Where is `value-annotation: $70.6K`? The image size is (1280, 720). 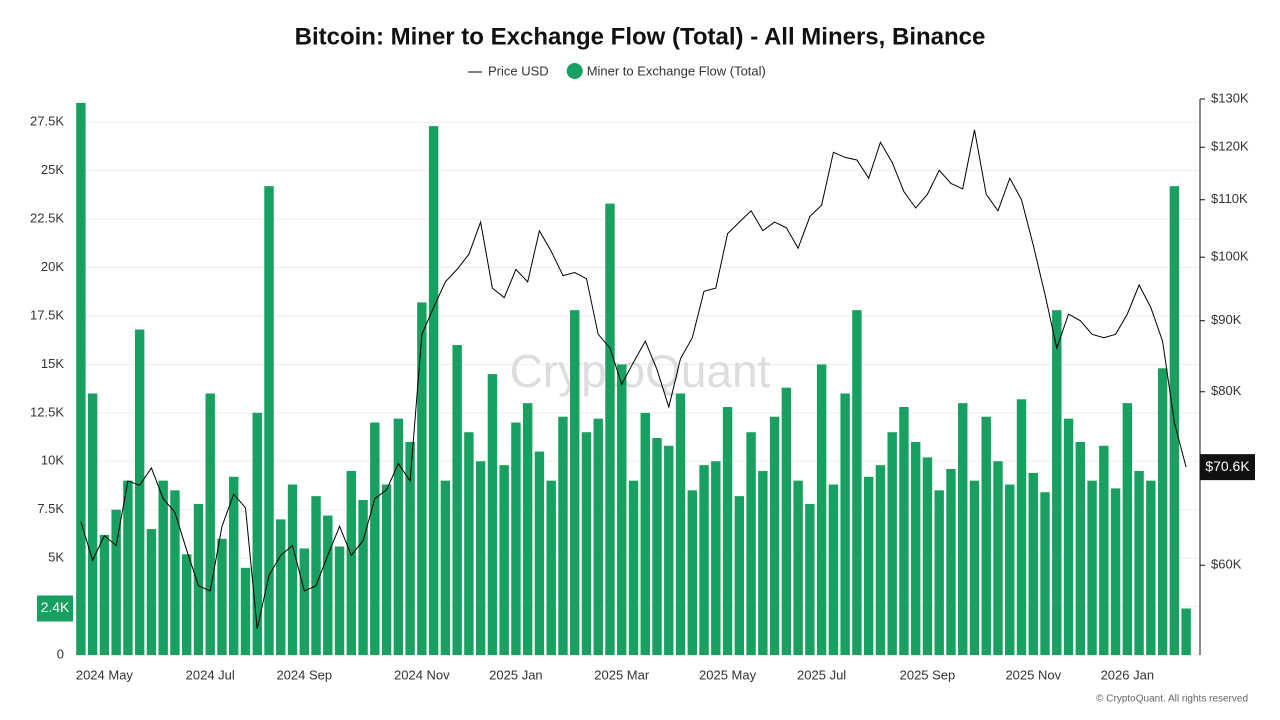 value-annotation: $70.6K is located at coordinates (1227, 467).